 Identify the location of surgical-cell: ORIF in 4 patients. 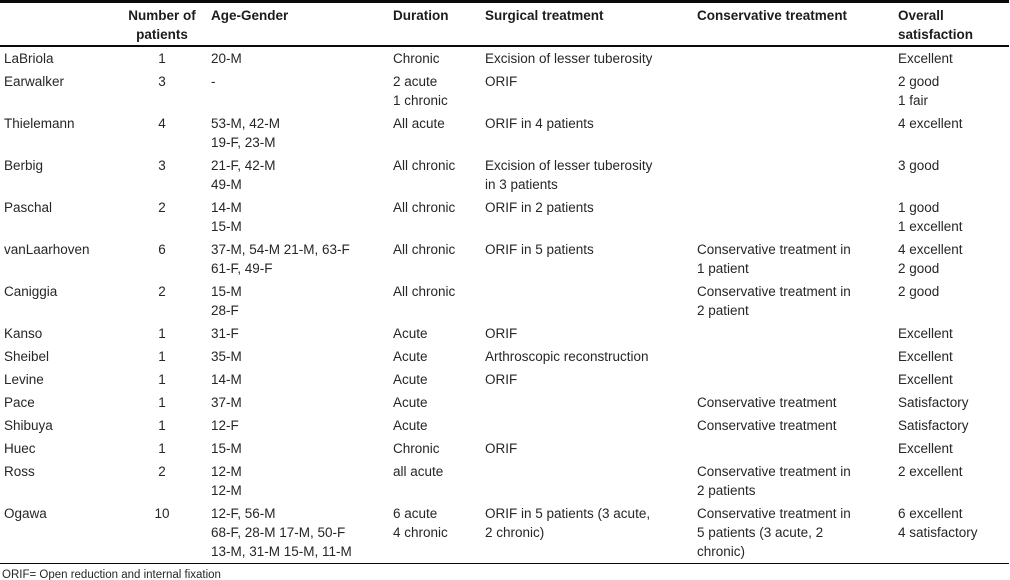
(539, 123).